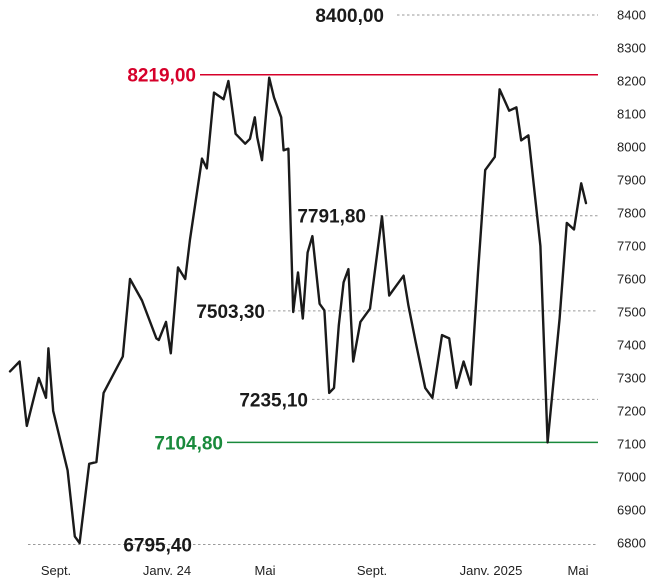 The image size is (665, 585). What do you see at coordinates (331, 217) in the screenshot?
I see `level-label: 7791,80` at bounding box center [331, 217].